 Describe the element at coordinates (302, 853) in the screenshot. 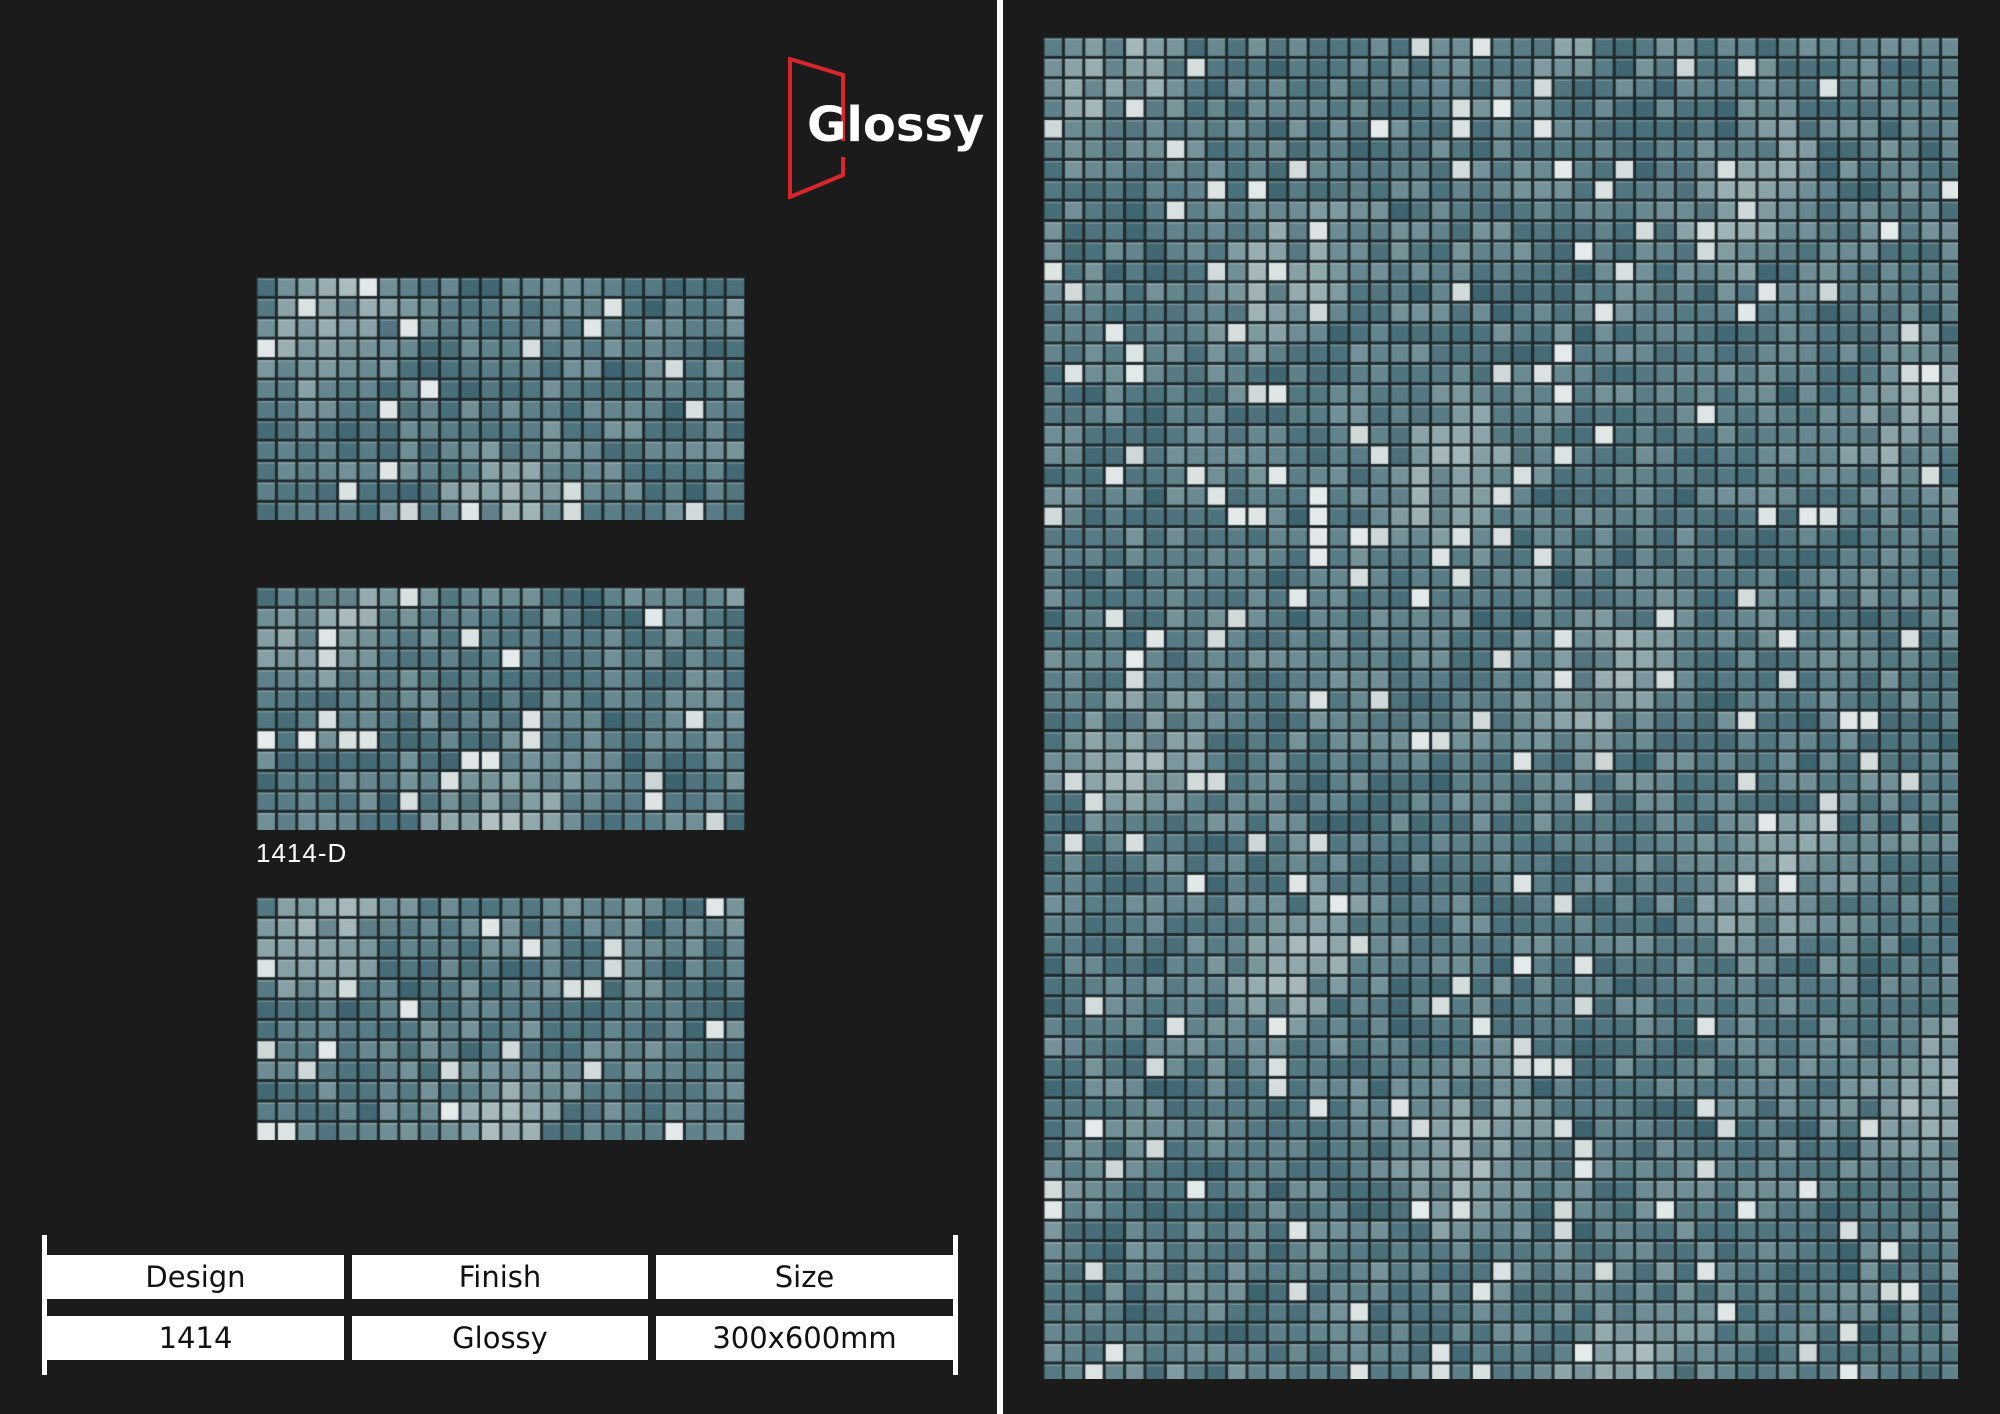

I see `variant-label: 1414-D` at that location.